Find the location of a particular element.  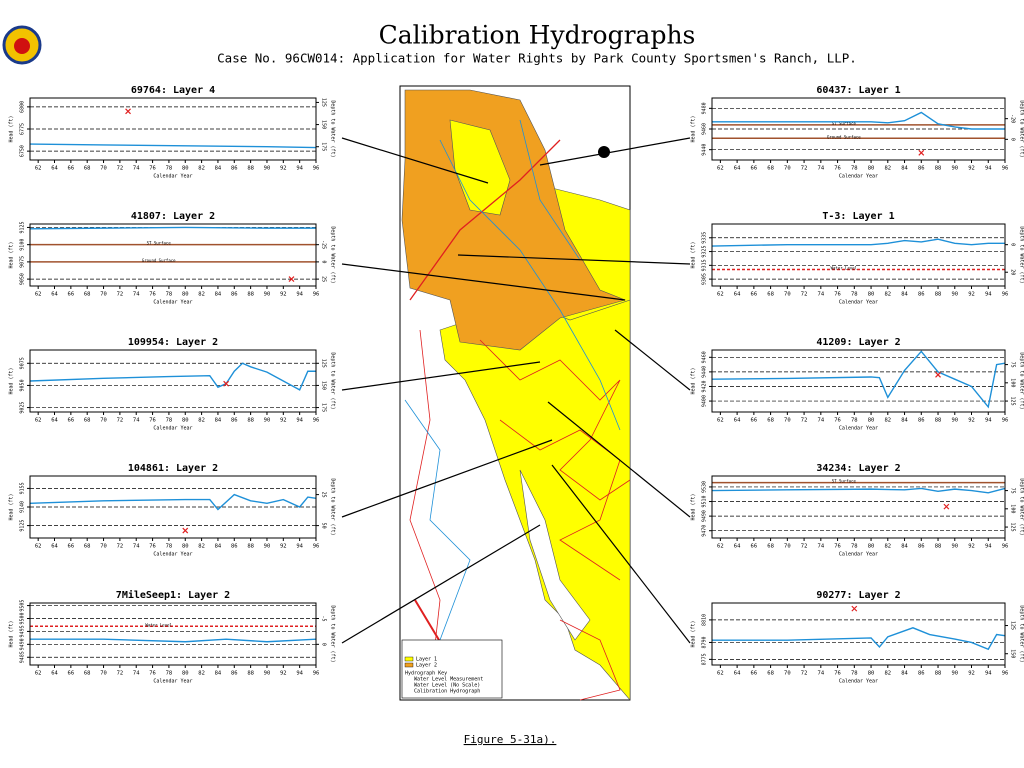

x-tick-label: 76 is located at coordinates (152, 674).